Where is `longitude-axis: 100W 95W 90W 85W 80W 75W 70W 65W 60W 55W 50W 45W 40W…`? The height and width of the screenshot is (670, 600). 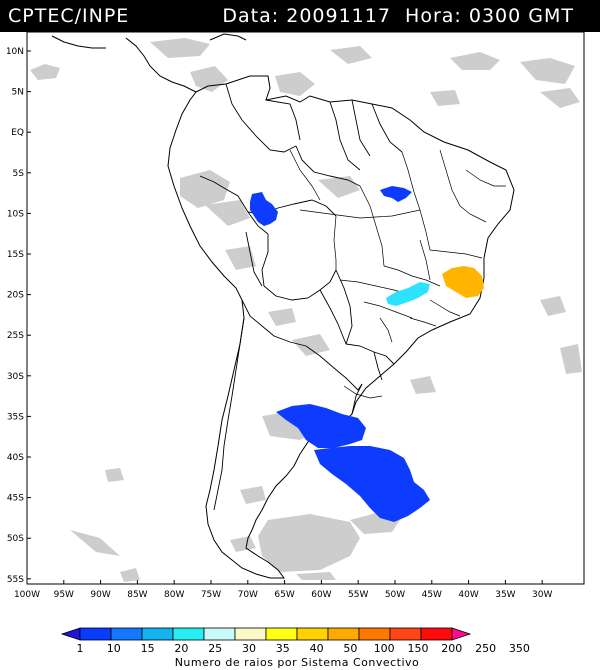
longitude-axis: 100W 95W 90W 85W 80W 75W 70W 65W 60W 55W 50W 45W 40W… is located at coordinates (283, 590).